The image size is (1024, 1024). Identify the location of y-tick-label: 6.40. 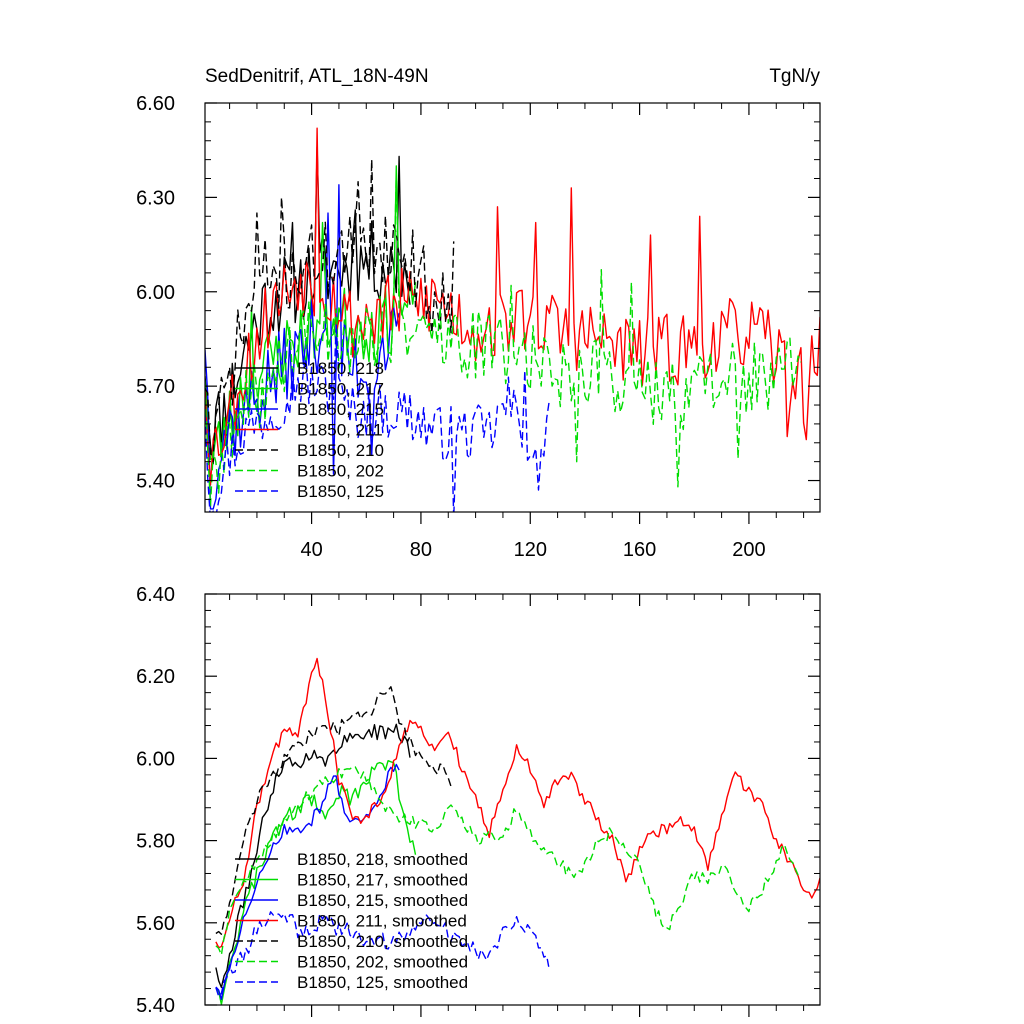
(155, 595).